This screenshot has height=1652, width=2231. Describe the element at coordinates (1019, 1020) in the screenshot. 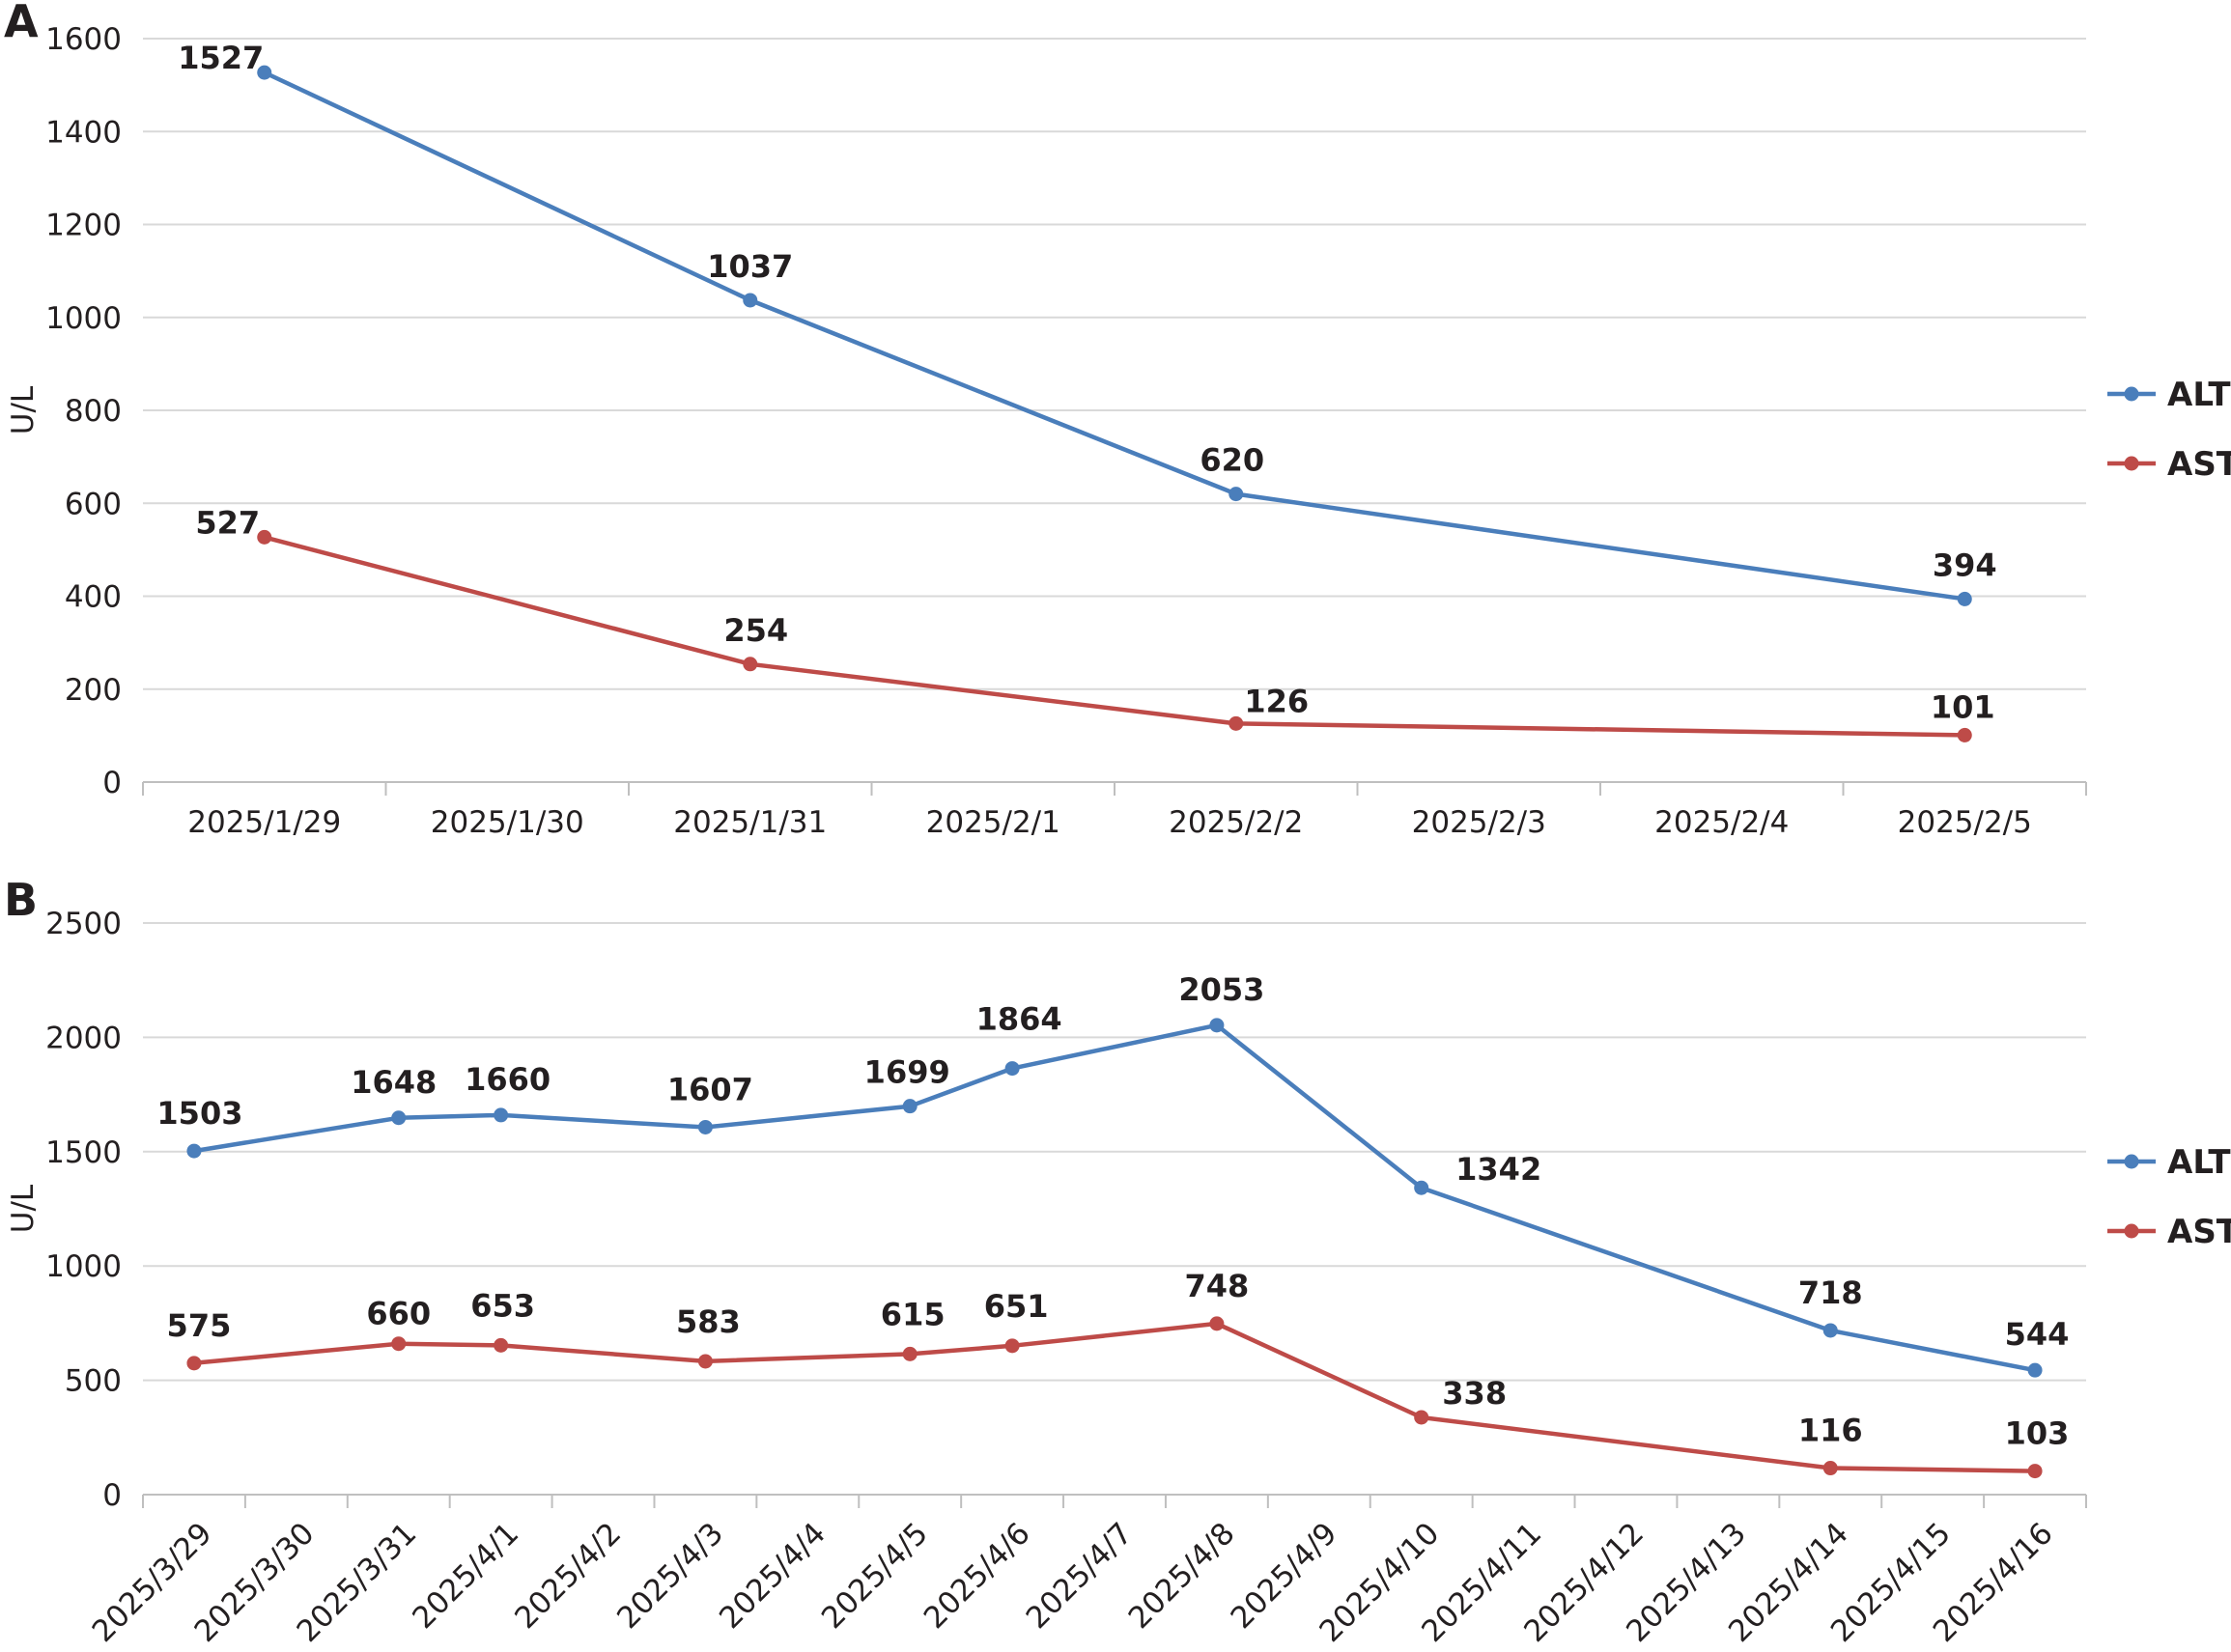

I see `data-label-alt: 1864` at that location.